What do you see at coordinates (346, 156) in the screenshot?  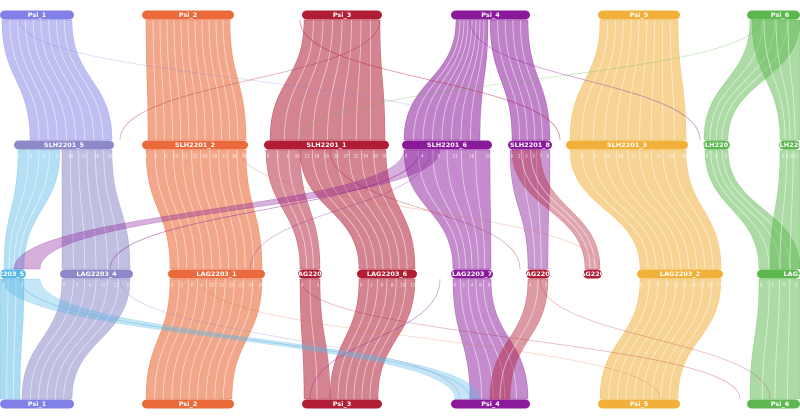 I see `tick-label: 27` at bounding box center [346, 156].